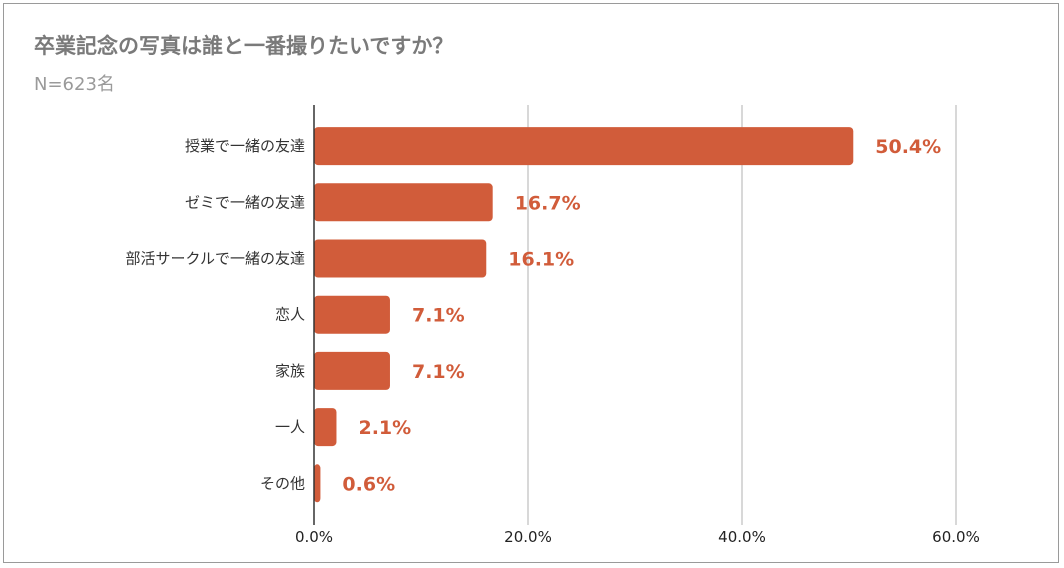 This screenshot has width=1064, height=568. What do you see at coordinates (74, 84) in the screenshot?
I see `chart-subtitle: N=623名` at bounding box center [74, 84].